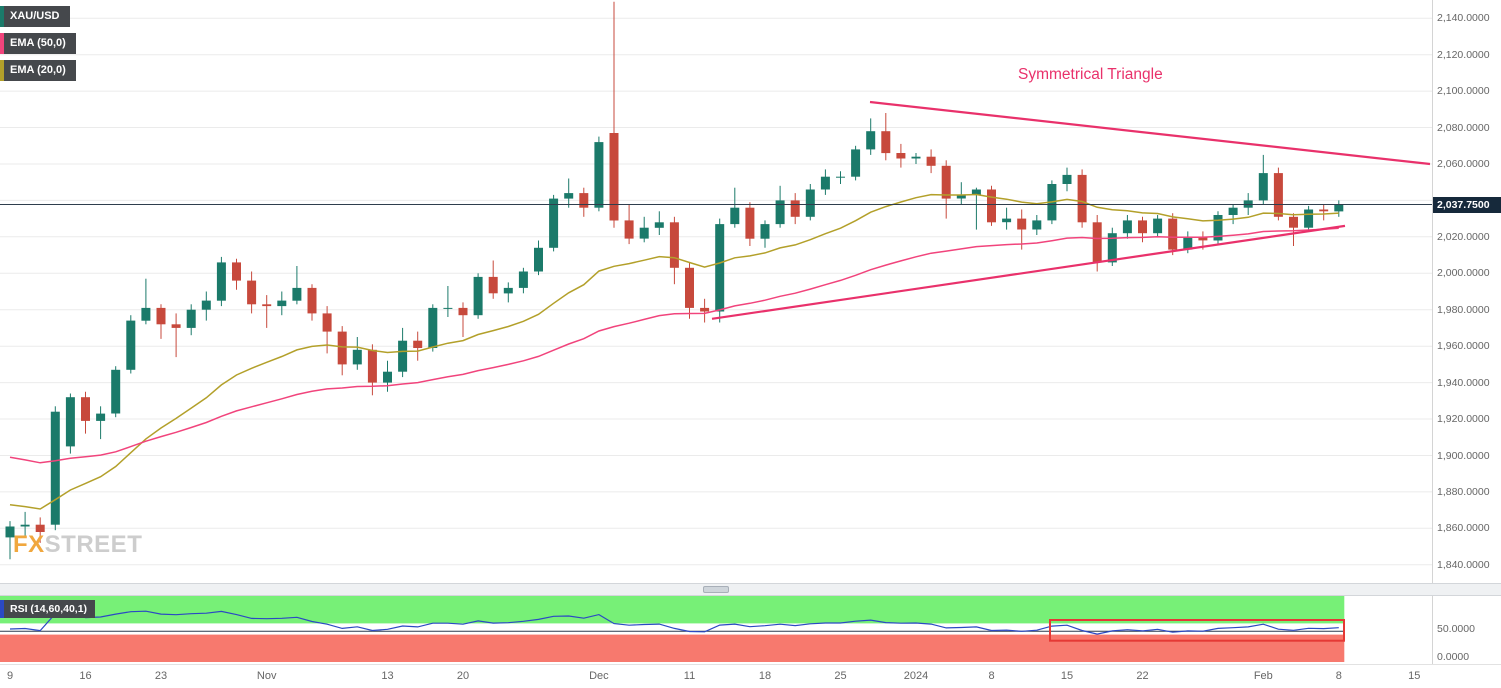  What do you see at coordinates (1197, 630) in the screenshot?
I see `rsi-highlight-box` at bounding box center [1197, 630].